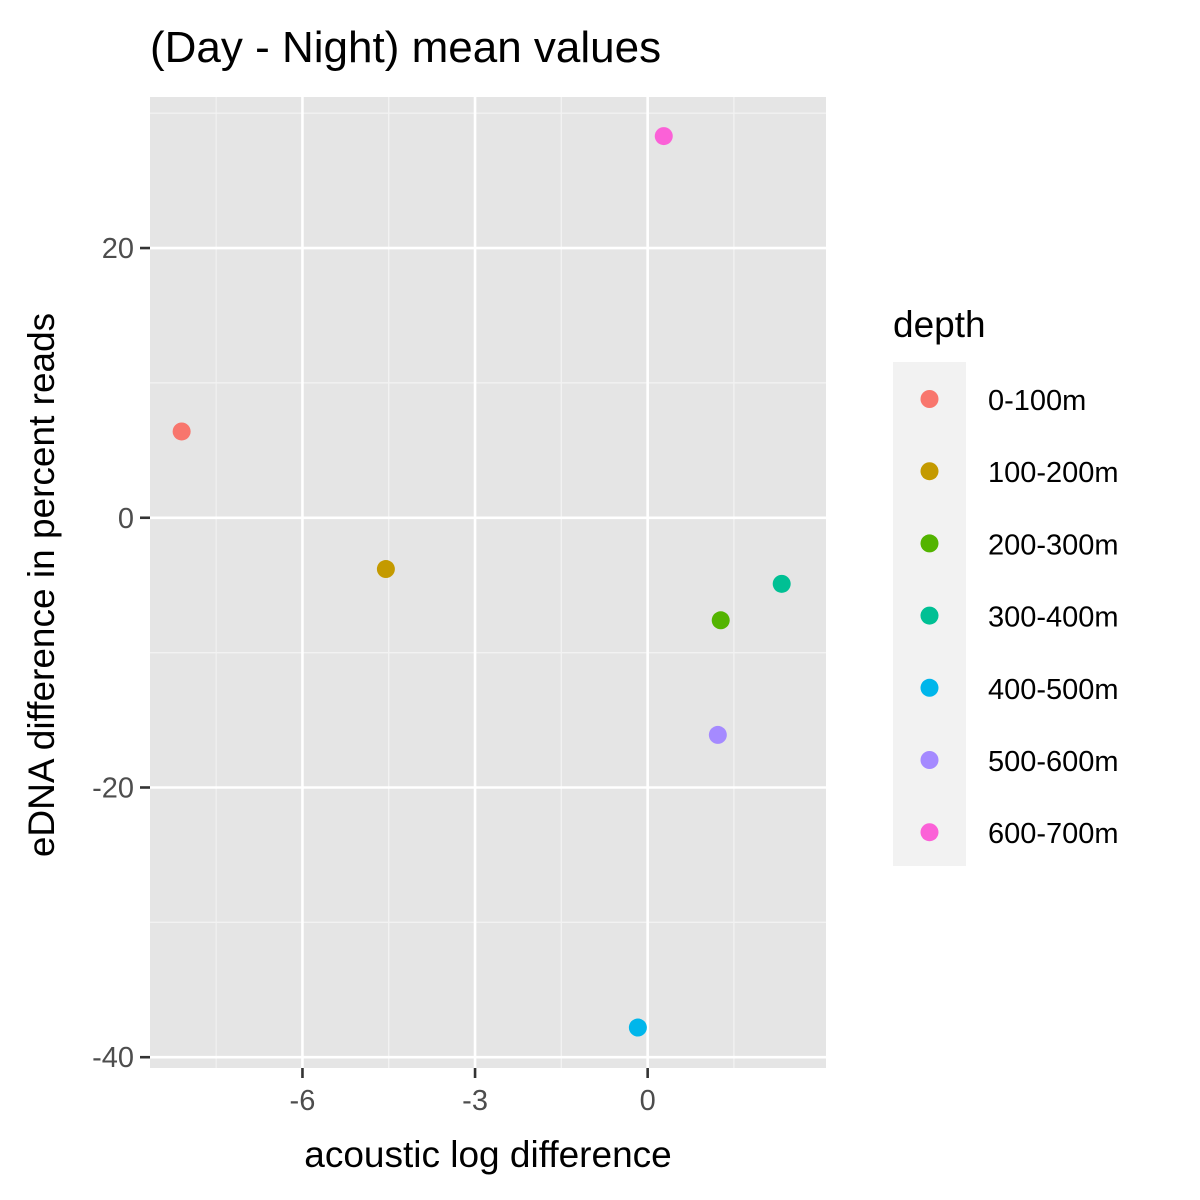  Describe the element at coordinates (1037, 401) in the screenshot. I see `legend-label: 0-100m` at that location.